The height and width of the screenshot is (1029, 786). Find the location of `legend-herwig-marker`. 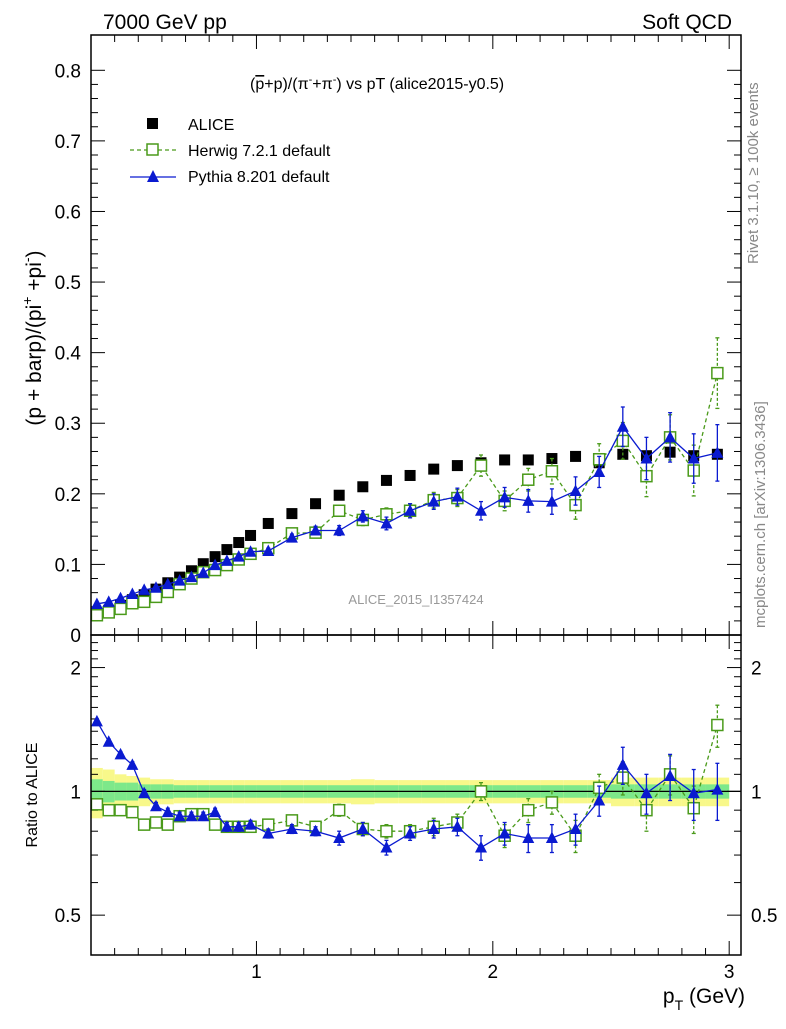

legend-herwig-marker is located at coordinates (152, 149).